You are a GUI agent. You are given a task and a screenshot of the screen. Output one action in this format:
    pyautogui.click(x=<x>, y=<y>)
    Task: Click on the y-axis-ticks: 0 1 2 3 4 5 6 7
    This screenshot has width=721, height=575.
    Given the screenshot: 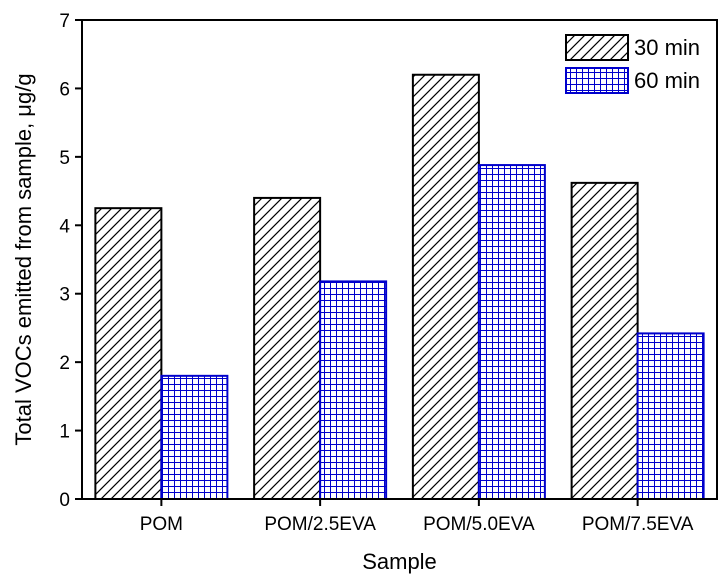 What is the action you would take?
    pyautogui.click(x=70, y=261)
    